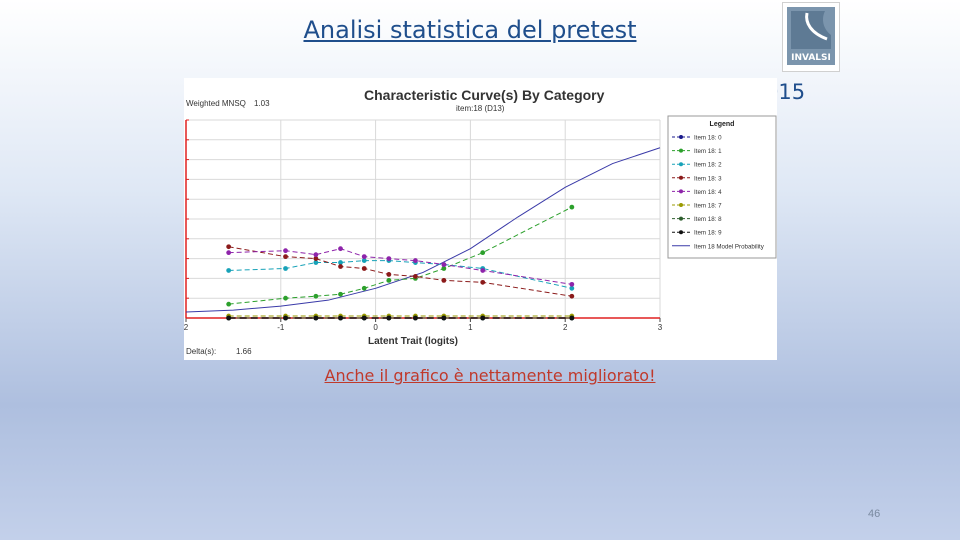 Image resolution: width=960 pixels, height=540 pixels. Describe the element at coordinates (470, 327) in the screenshot. I see `x-tick-label: 1` at that location.